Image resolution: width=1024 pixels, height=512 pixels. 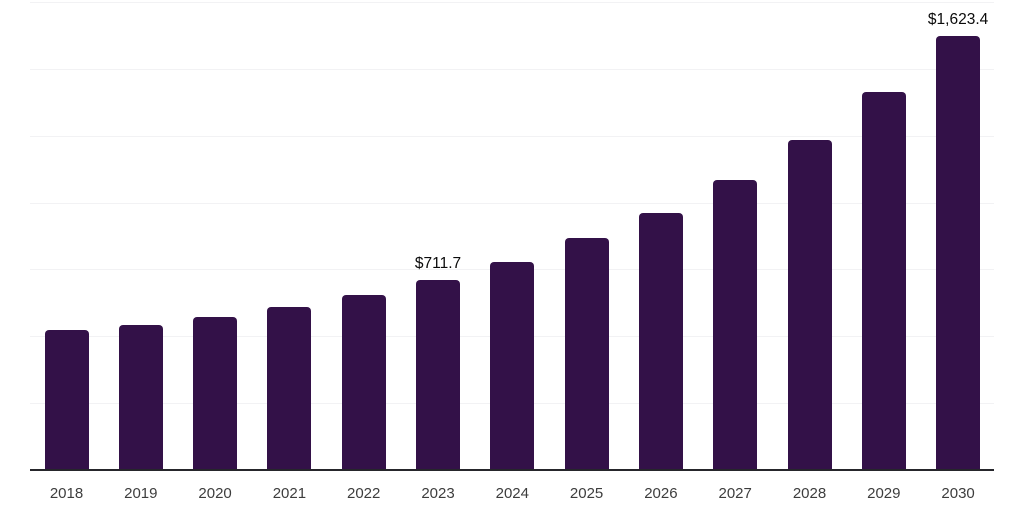 I want to click on bar-2025, so click(x=586, y=354).